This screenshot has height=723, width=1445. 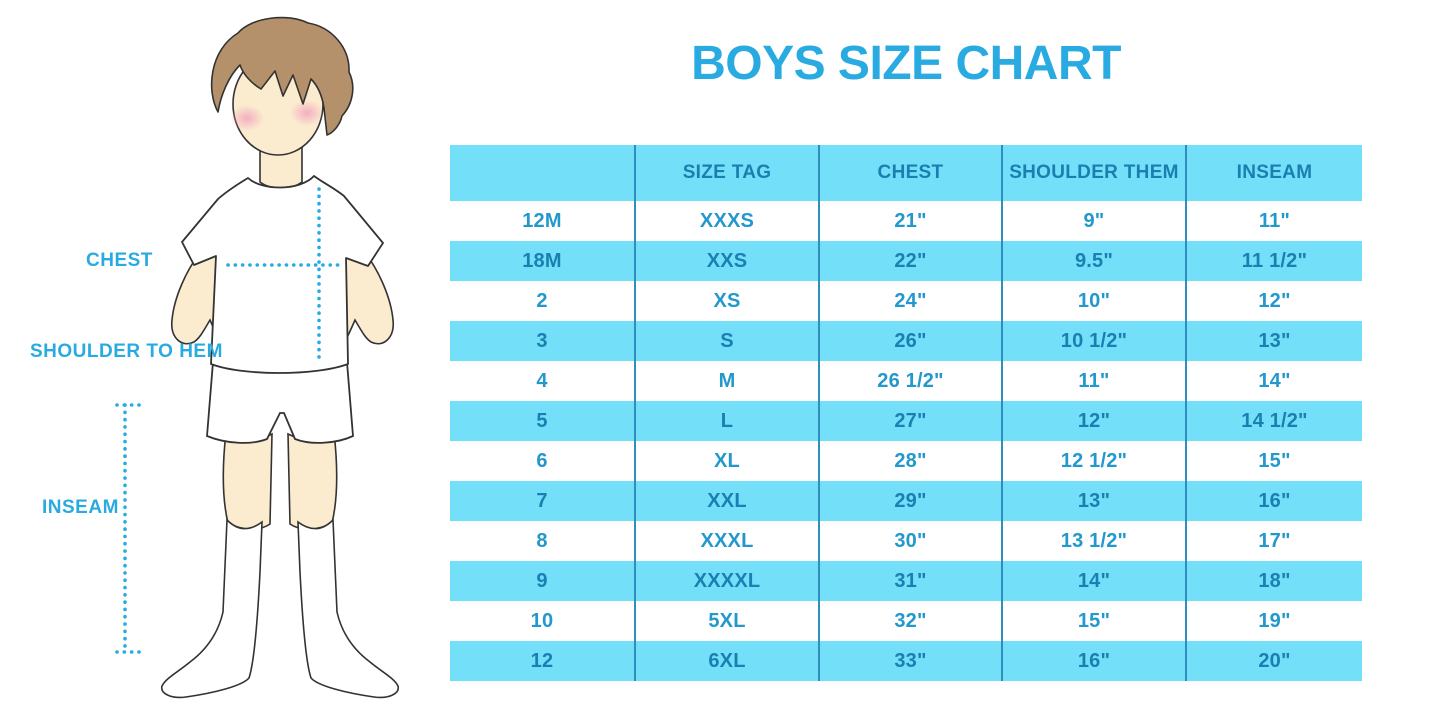 I want to click on cell-chest: 32", so click(x=909, y=621).